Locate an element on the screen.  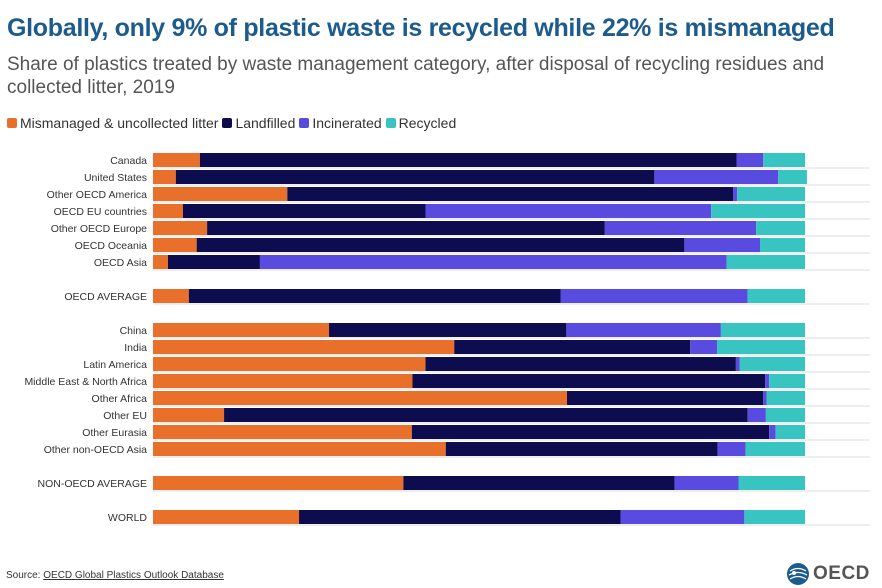
bar-row: Other Eurasia is located at coordinates (476, 433).